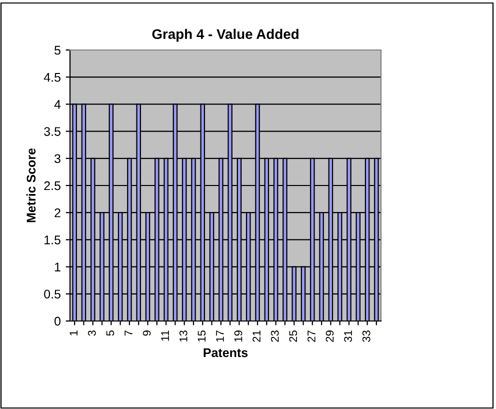  Describe the element at coordinates (238, 336) in the screenshot. I see `x-tick-label: 19` at that location.